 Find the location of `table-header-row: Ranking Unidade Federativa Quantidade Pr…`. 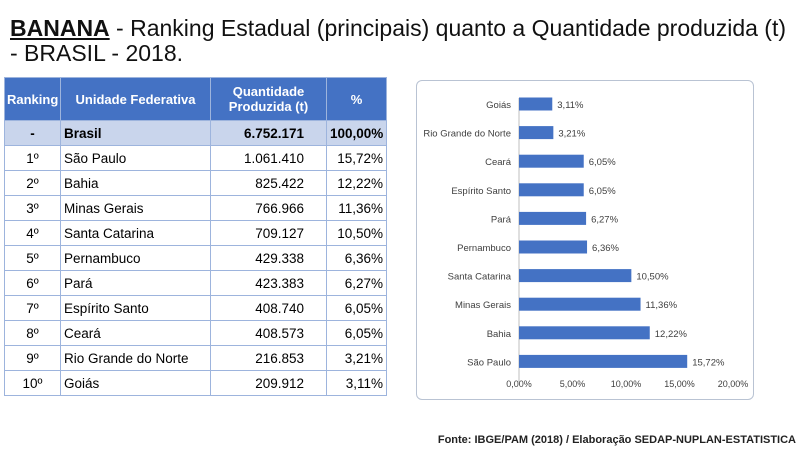

table-header-row: Ranking Unidade Federativa Quantidade Pr… is located at coordinates (195, 99).